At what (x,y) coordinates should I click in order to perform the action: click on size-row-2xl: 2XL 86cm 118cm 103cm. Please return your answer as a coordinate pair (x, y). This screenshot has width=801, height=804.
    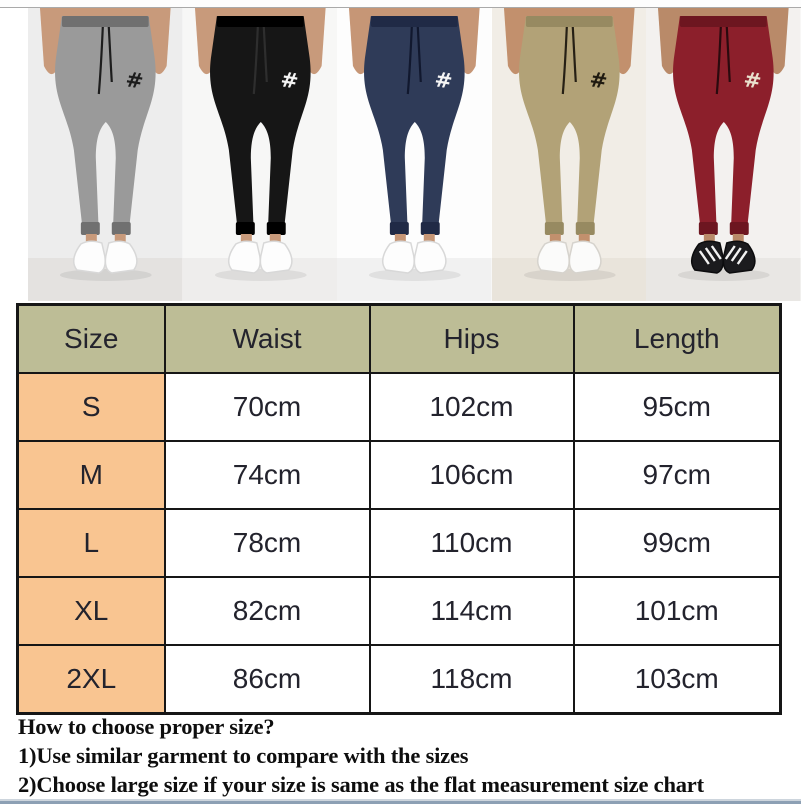
    Looking at the image, I should click on (399, 679).